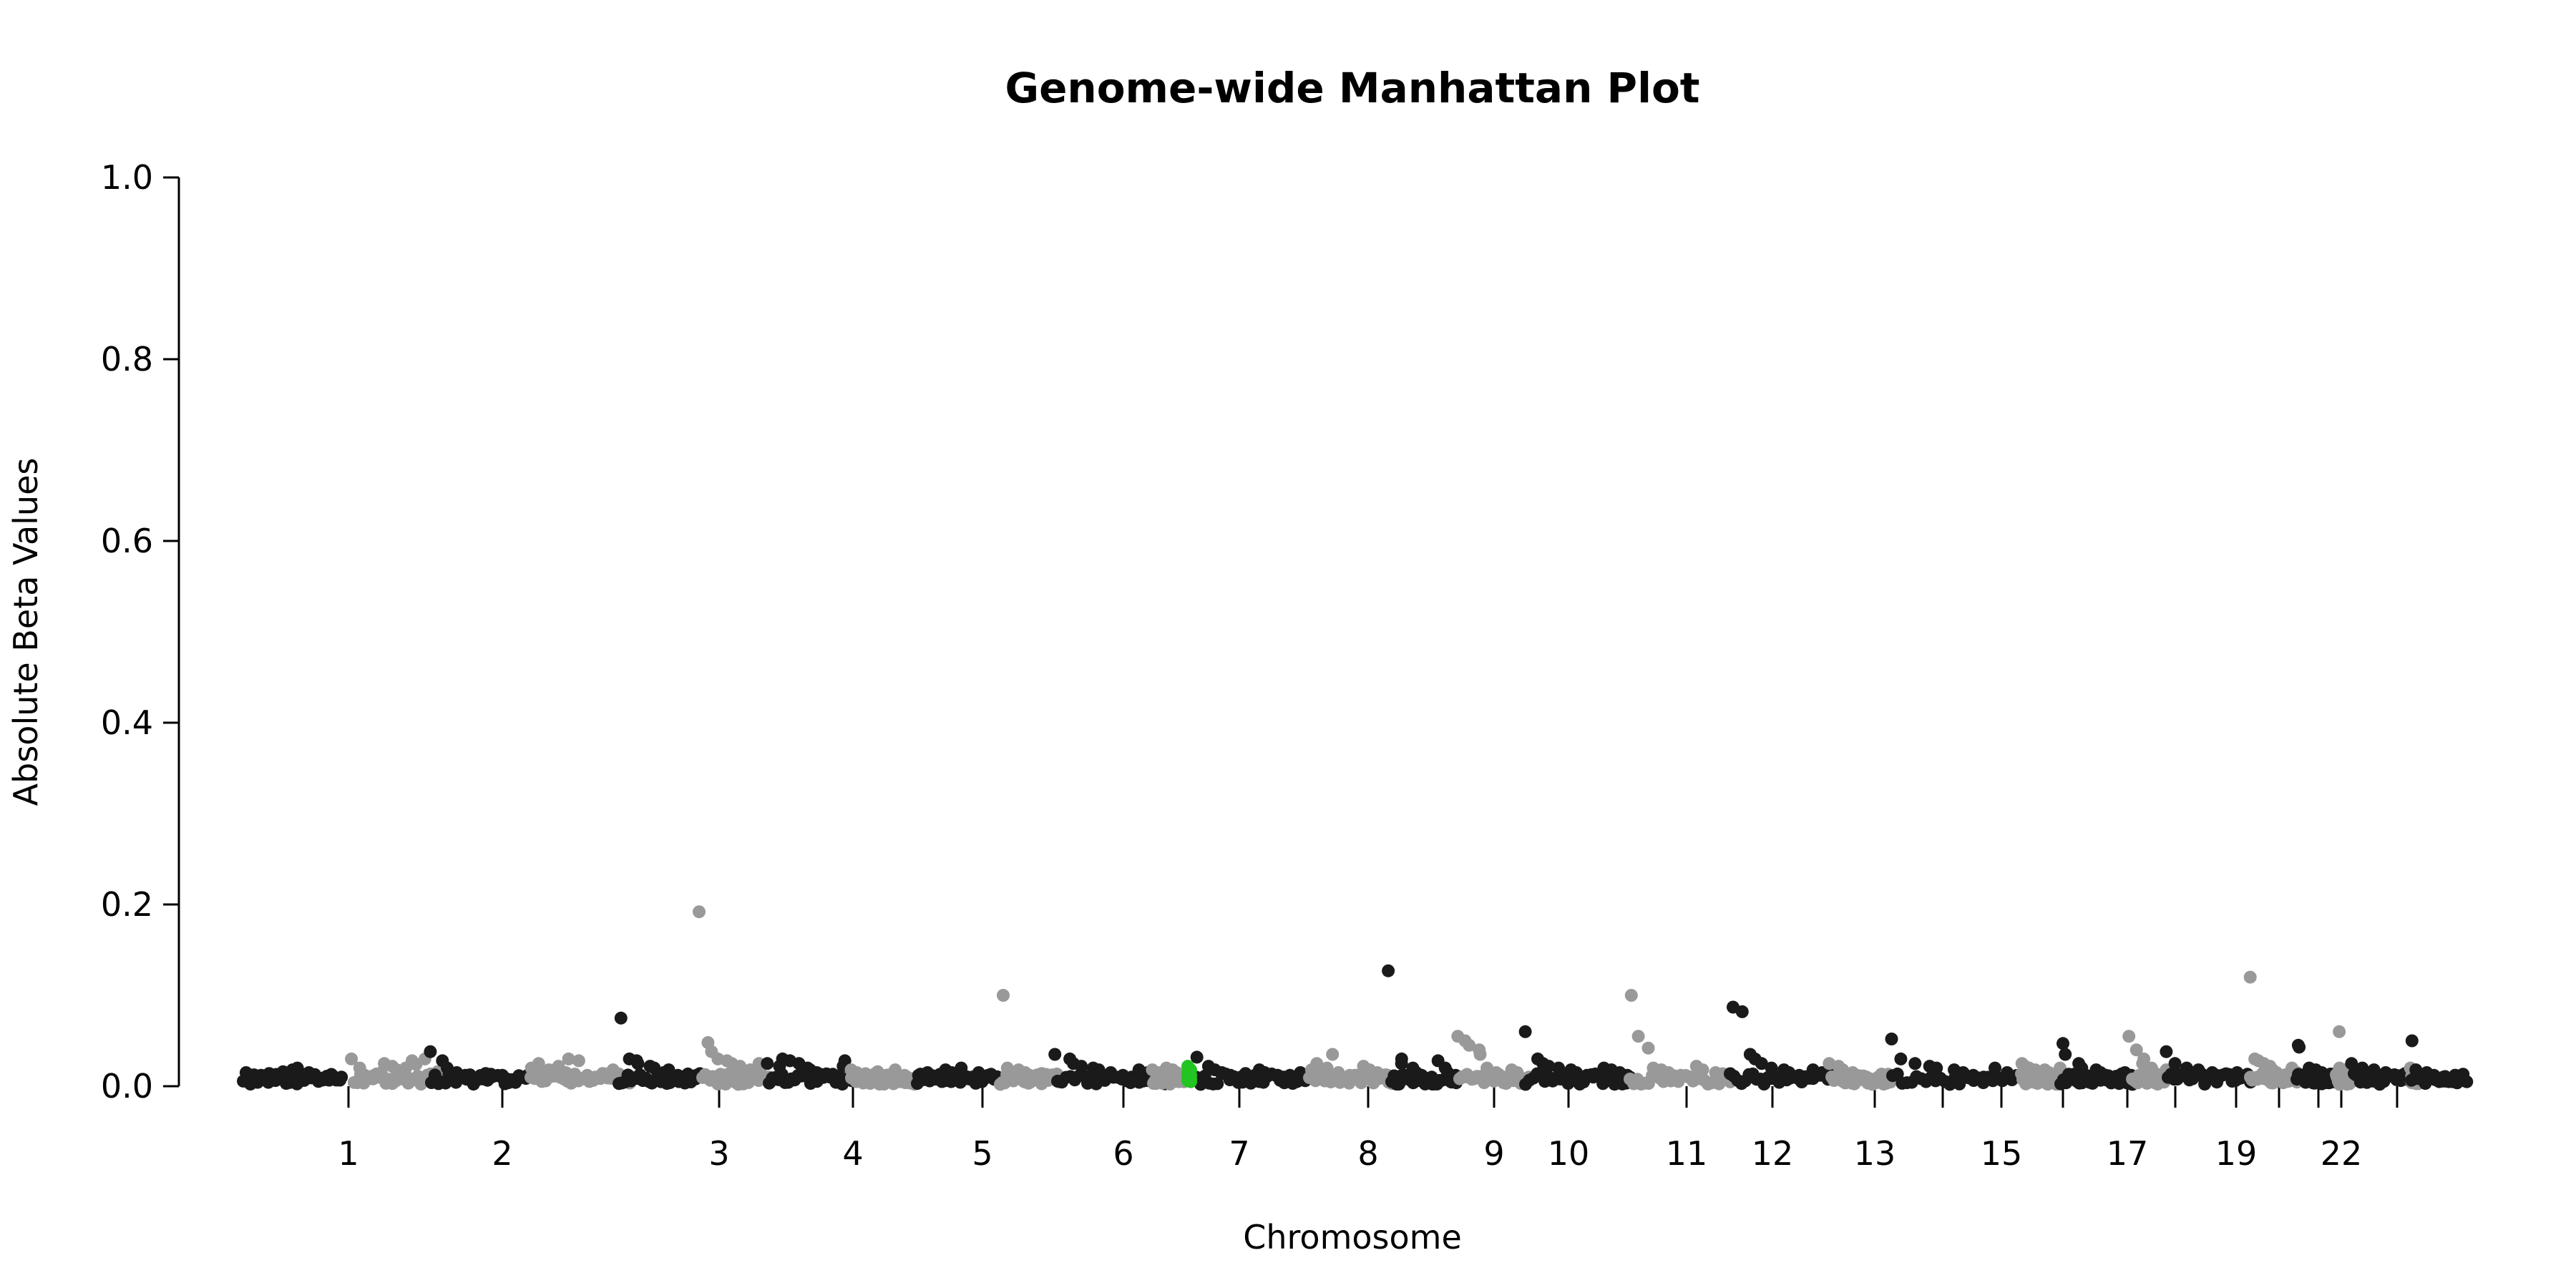 Image resolution: width=2576 pixels, height=1288 pixels. Describe the element at coordinates (982, 1153) in the screenshot. I see `x-tick-label: 5` at that location.